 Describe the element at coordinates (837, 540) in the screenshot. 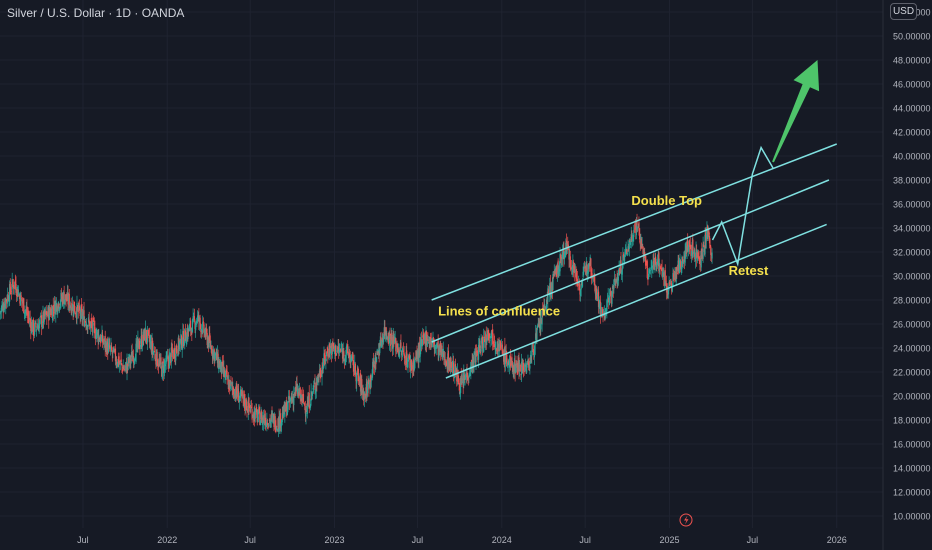

I see `time-tick-label: 2026` at that location.